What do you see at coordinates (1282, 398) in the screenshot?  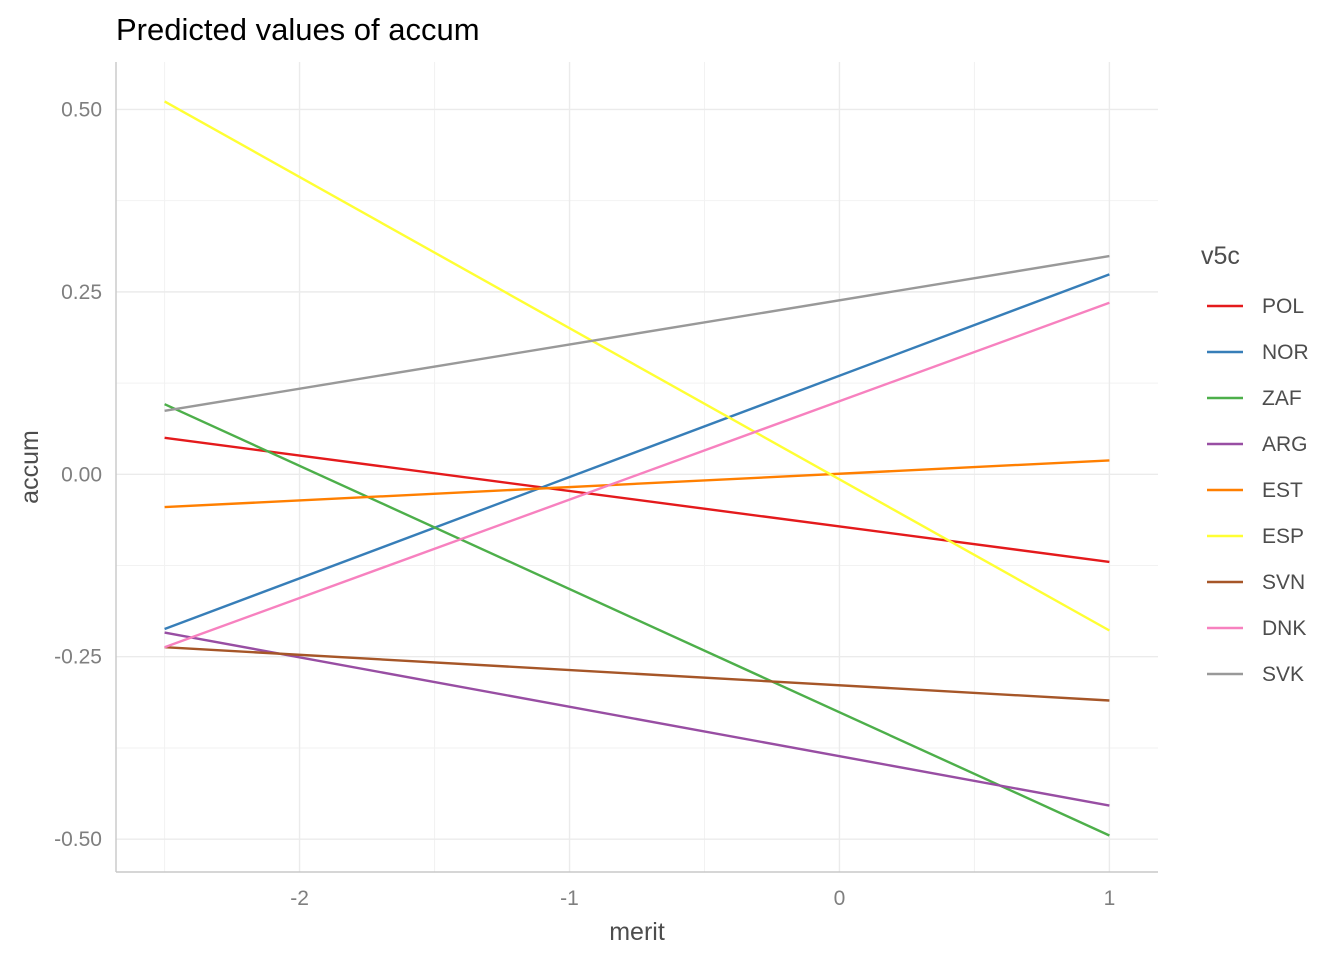 I see `legend-label-zaf: ZAF` at bounding box center [1282, 398].